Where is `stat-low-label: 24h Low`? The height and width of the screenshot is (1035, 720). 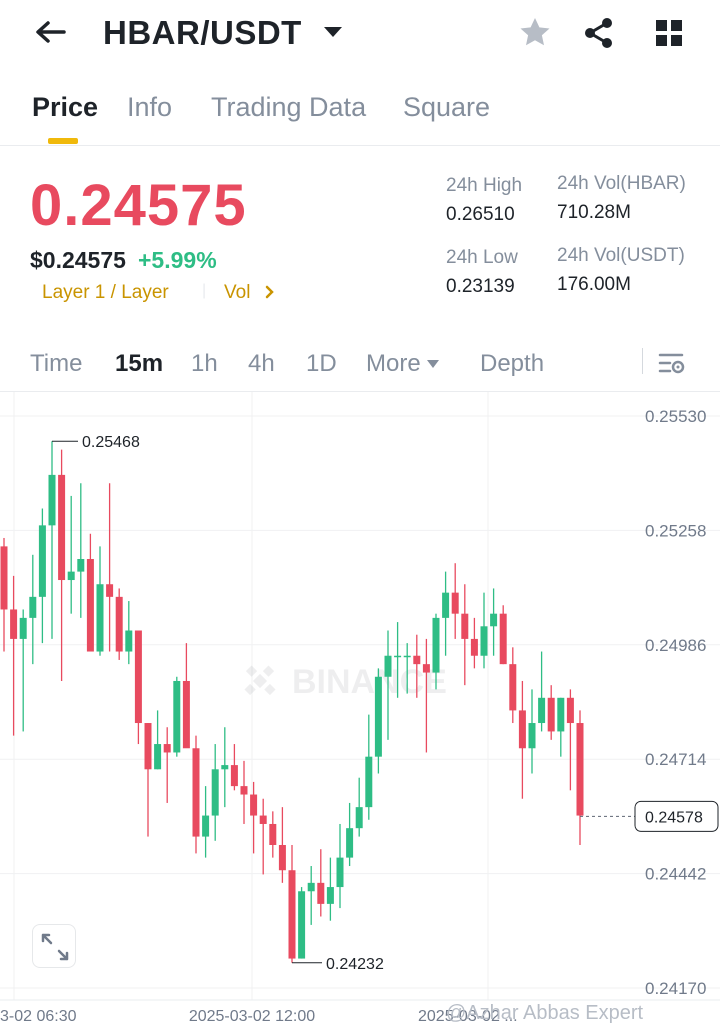
stat-low-label: 24h Low is located at coordinates (482, 257).